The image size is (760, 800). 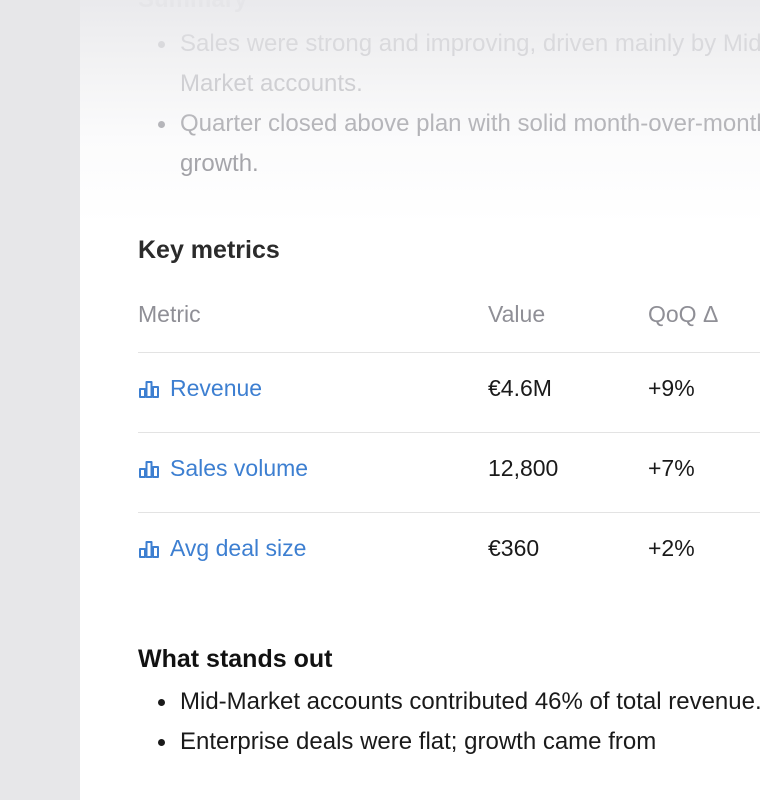 I want to click on column-header-qoq: QoQ Δ, so click(x=683, y=314).